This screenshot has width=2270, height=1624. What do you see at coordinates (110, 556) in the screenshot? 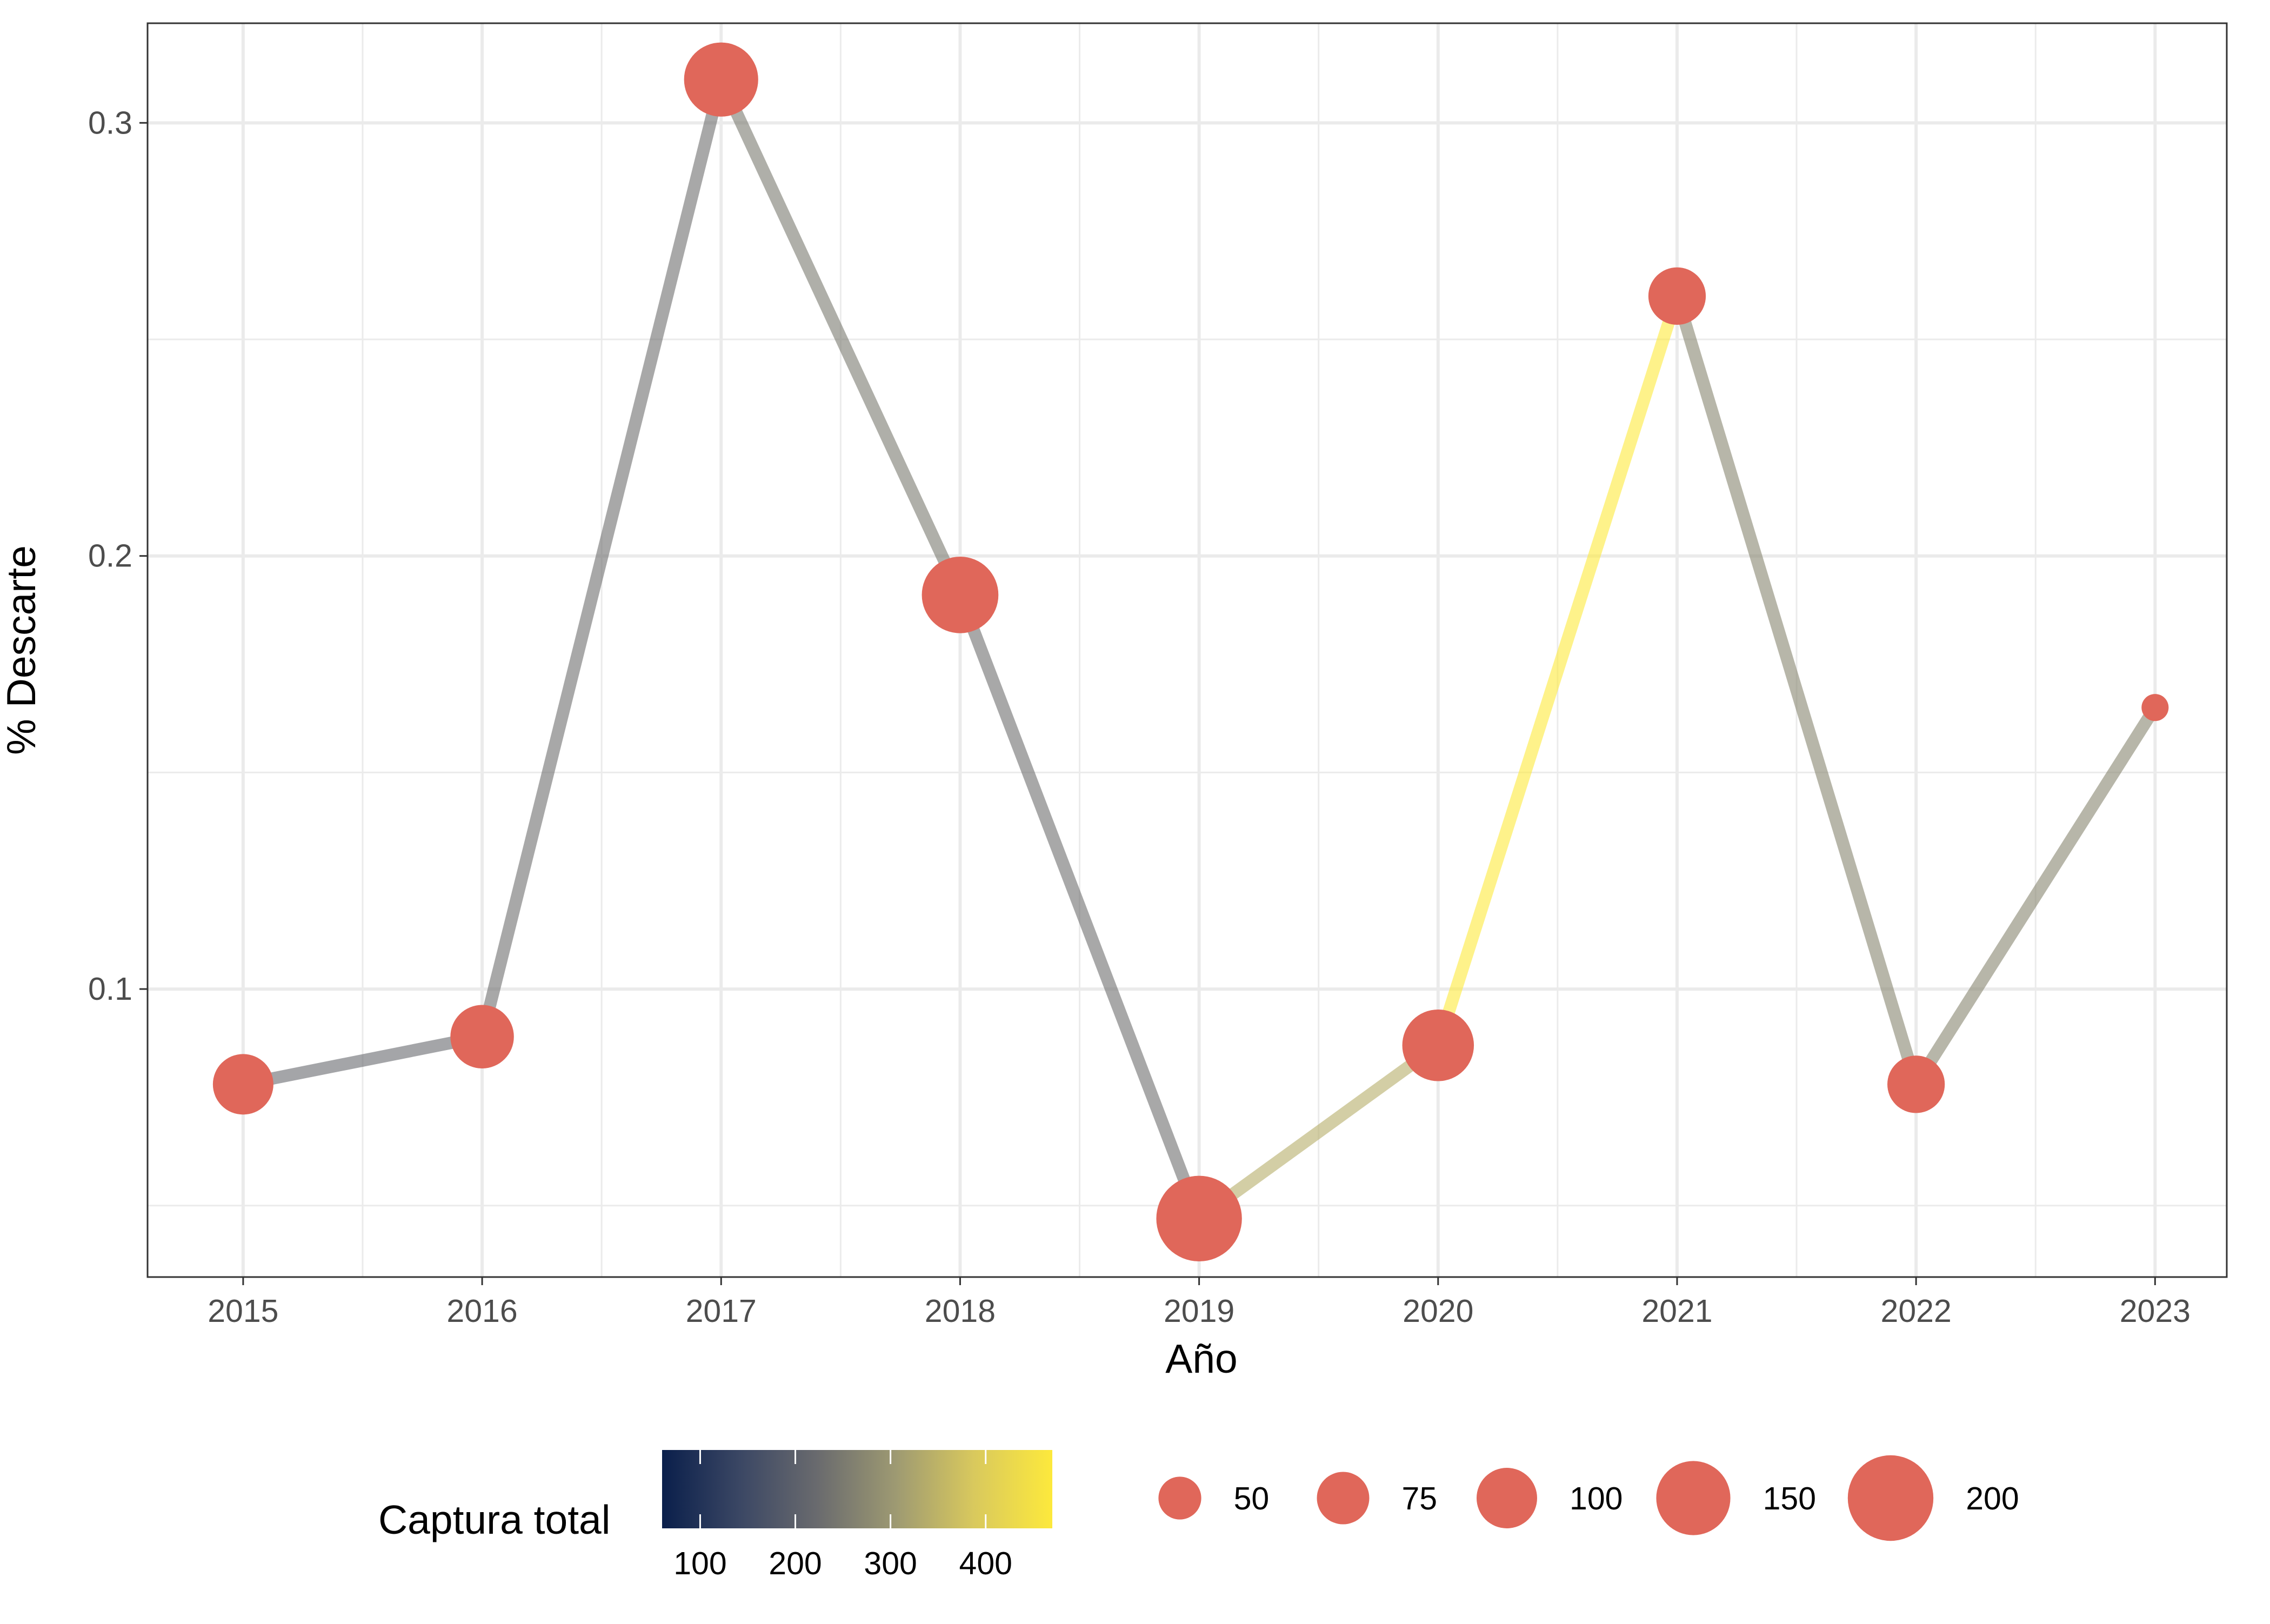
I see `y-tick-label: 0.2` at bounding box center [110, 556].